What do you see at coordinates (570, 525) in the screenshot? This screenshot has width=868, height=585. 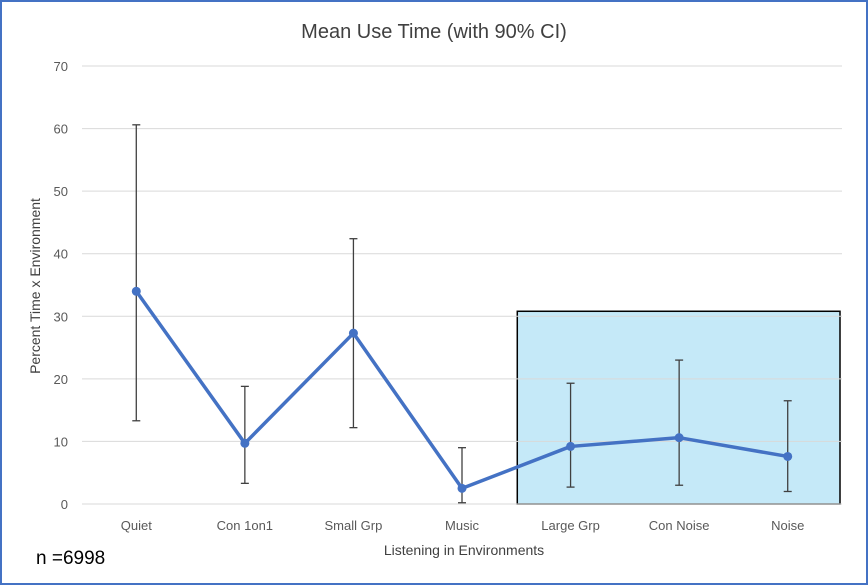 I see `x-tick-label: Large Grp` at bounding box center [570, 525].